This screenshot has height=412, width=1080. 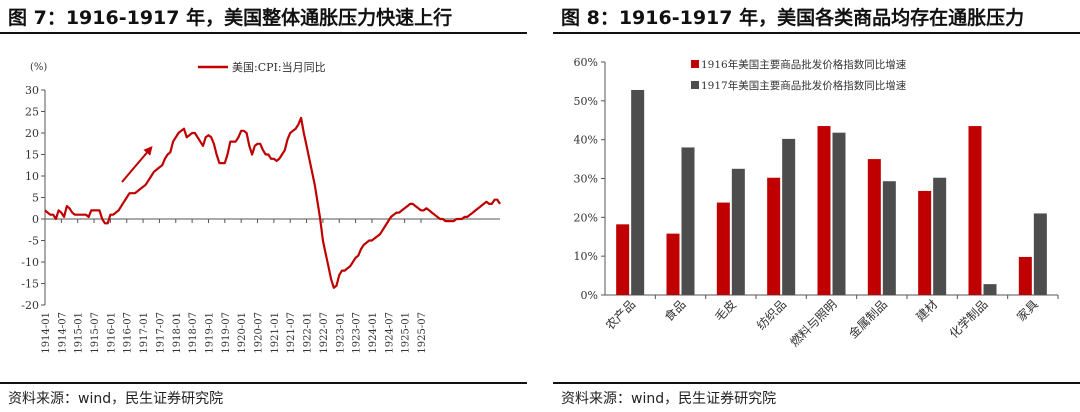 I want to click on y-tick-label: 20, so click(x=32, y=133).